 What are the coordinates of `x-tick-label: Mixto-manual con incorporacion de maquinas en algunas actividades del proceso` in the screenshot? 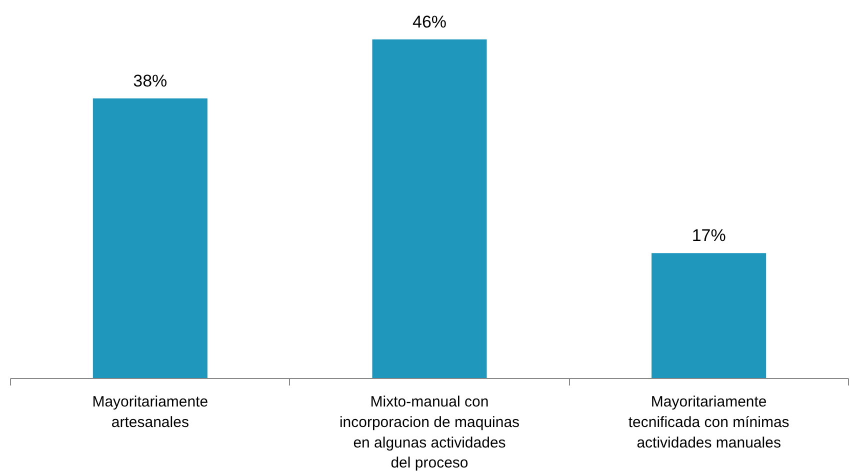 It's located at (429, 433).